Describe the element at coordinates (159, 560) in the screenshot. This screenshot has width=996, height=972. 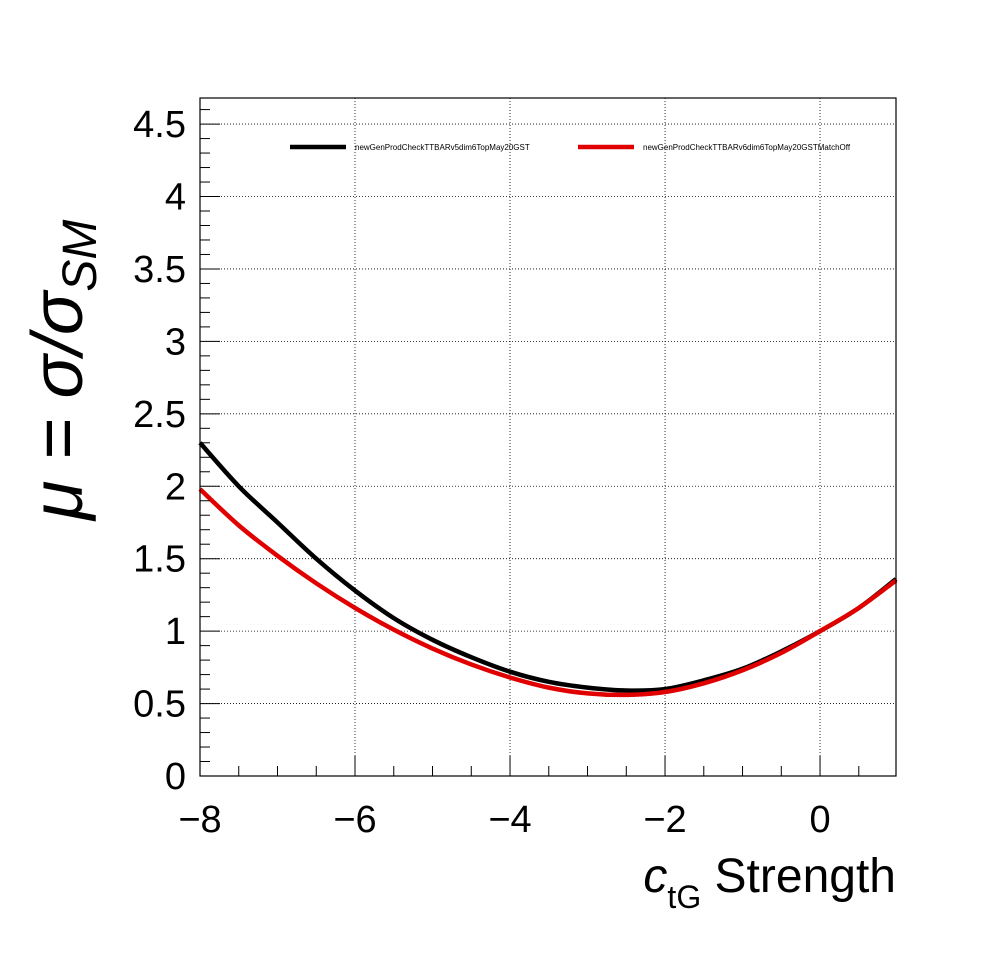
I see `y-tick-label: 1.5` at that location.